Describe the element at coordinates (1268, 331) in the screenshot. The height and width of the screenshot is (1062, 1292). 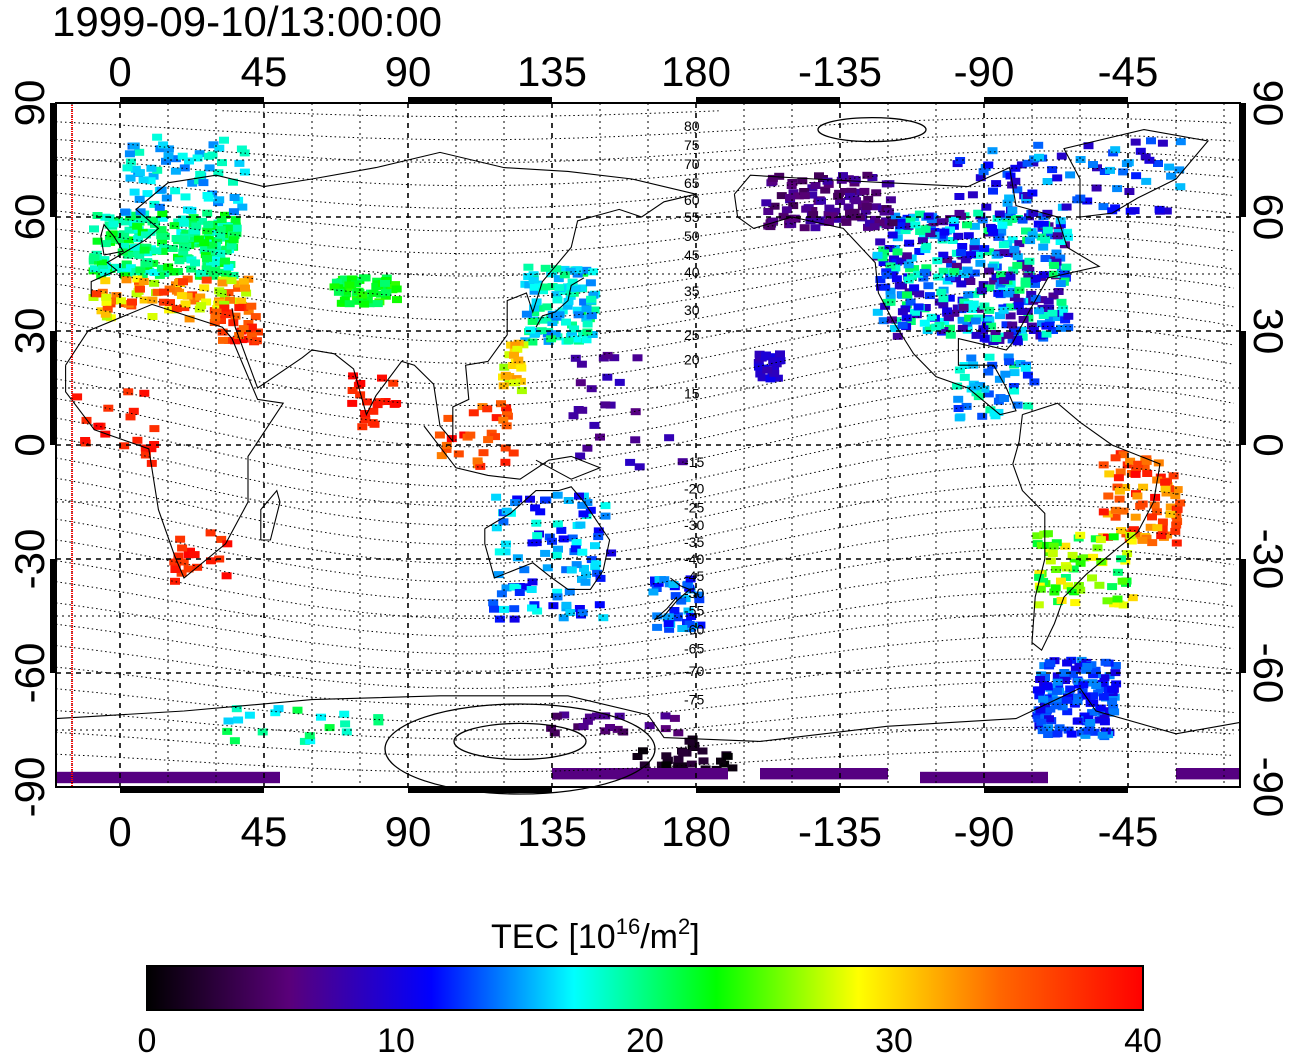
I see `y-tick-label-right: 30` at that location.